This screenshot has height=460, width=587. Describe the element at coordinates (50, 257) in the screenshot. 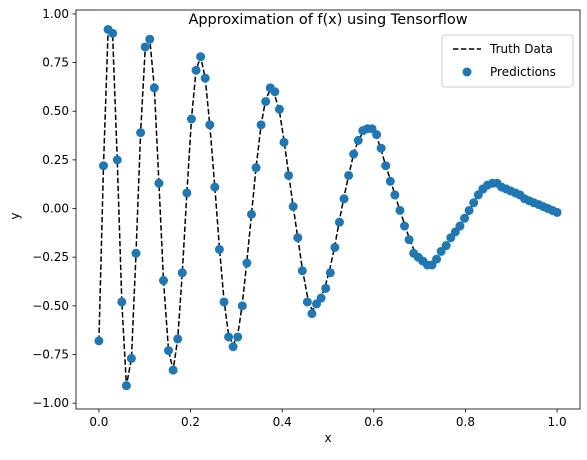

I see `y-tick-label: −0.25` at that location.